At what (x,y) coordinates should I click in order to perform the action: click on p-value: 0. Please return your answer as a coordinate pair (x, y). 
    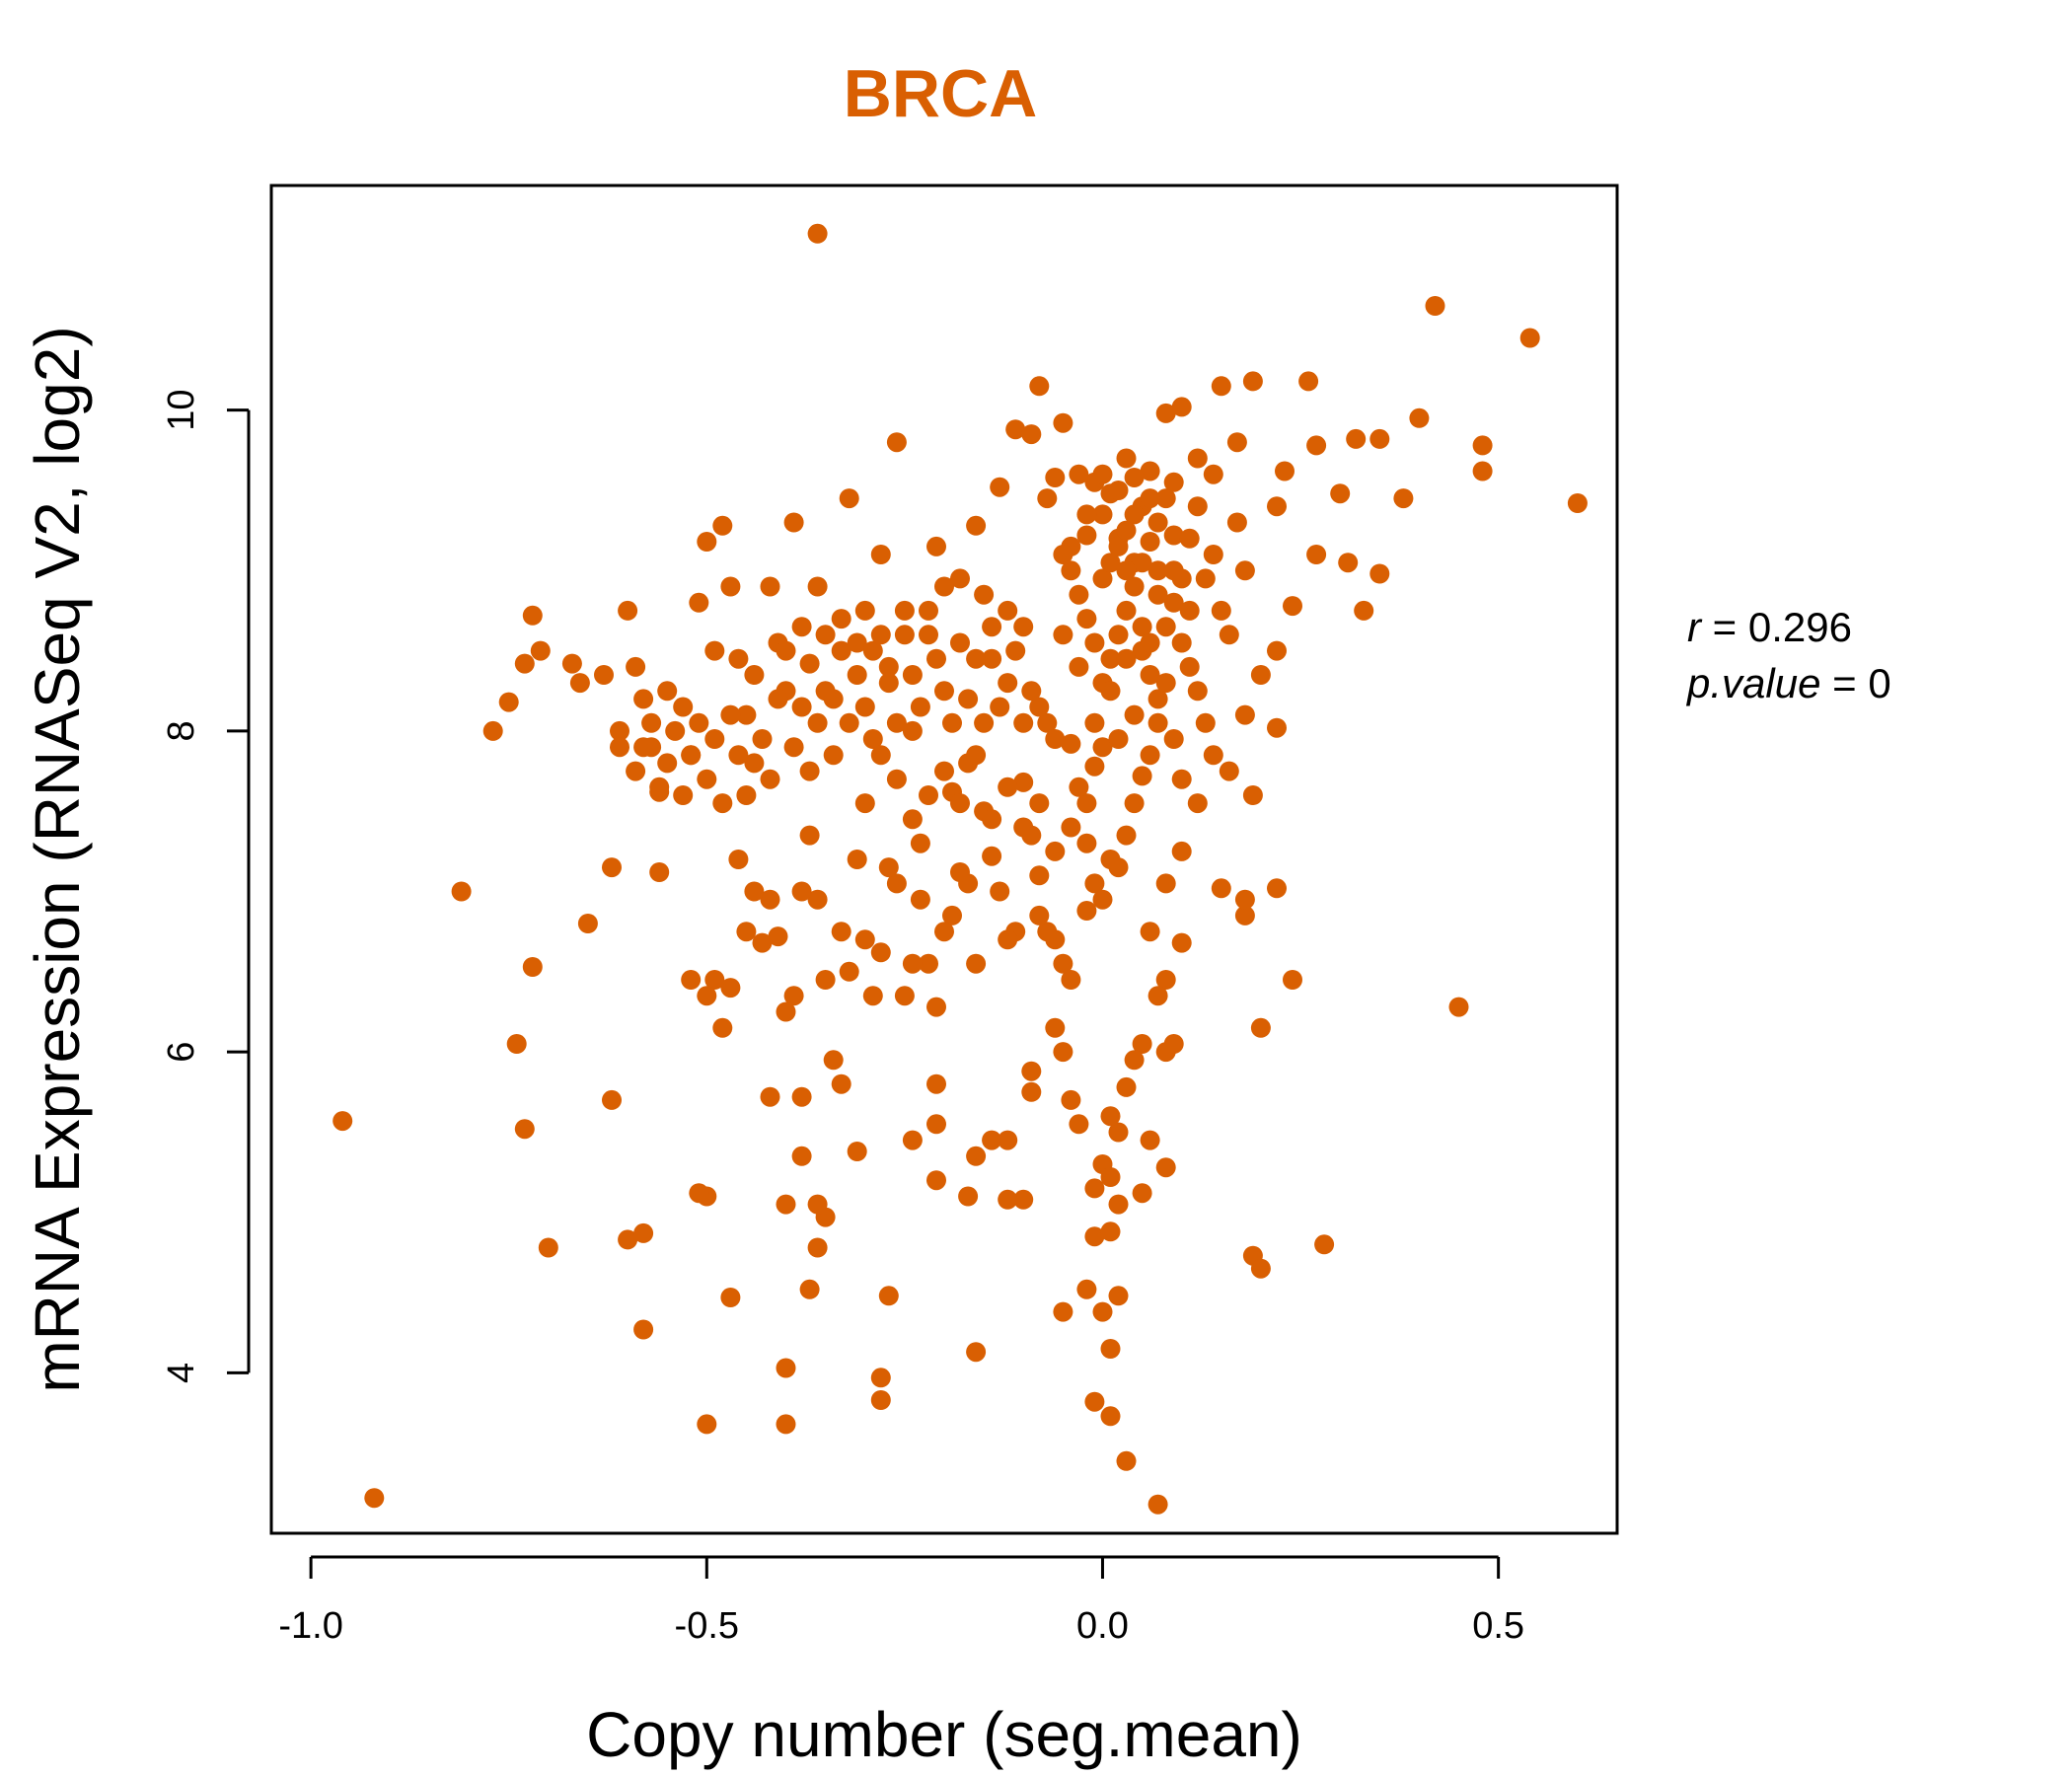
    Looking at the image, I should click on (1879, 683).